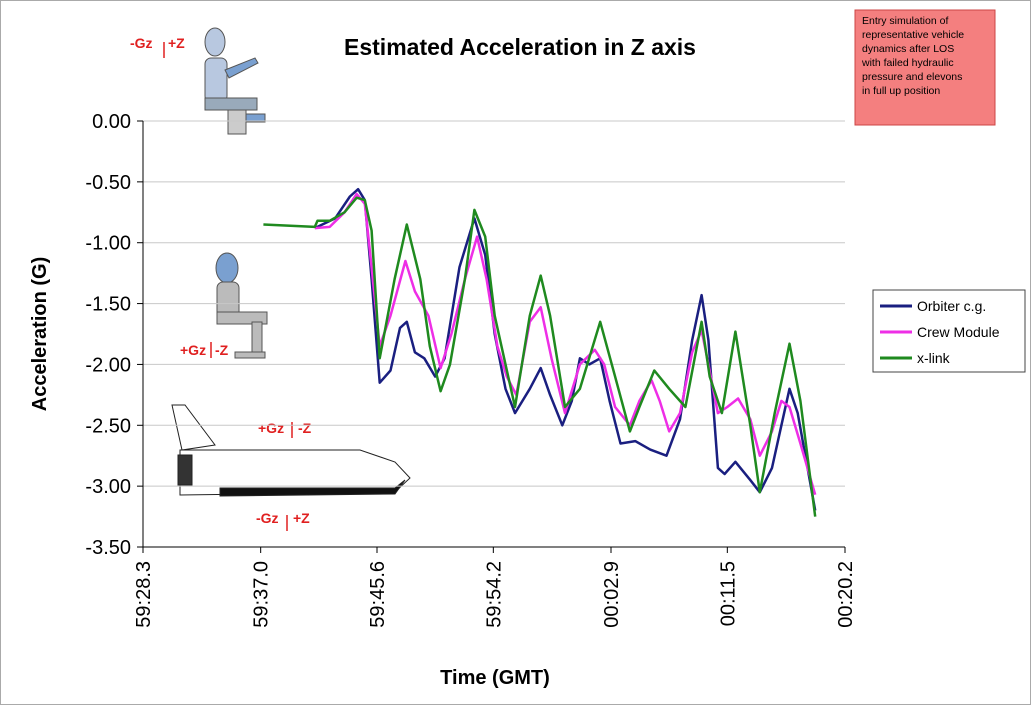 The image size is (1031, 705). I want to click on annotation-box, so click(925, 67).